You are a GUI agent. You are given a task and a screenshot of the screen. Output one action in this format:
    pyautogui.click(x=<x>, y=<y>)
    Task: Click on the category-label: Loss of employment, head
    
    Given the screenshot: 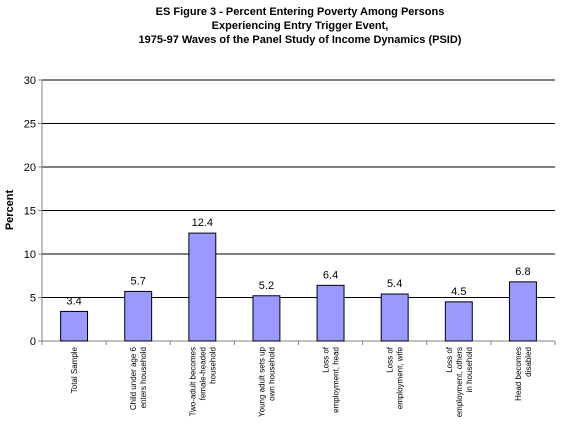 What is the action you would take?
    pyautogui.click(x=331, y=379)
    